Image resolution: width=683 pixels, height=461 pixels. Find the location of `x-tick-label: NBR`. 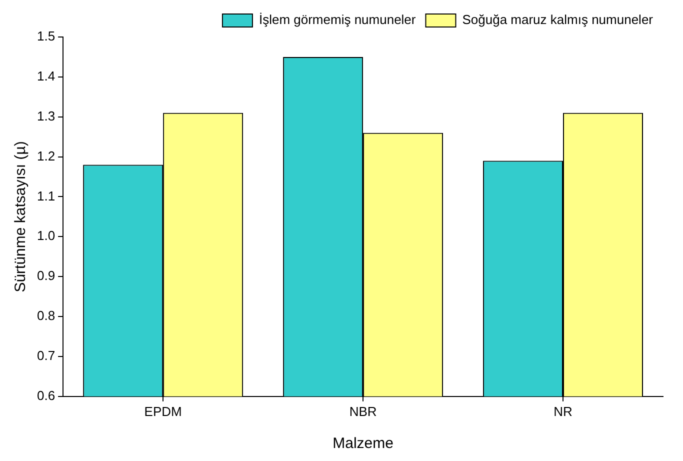

x-tick-label: NBR is located at coordinates (363, 411).